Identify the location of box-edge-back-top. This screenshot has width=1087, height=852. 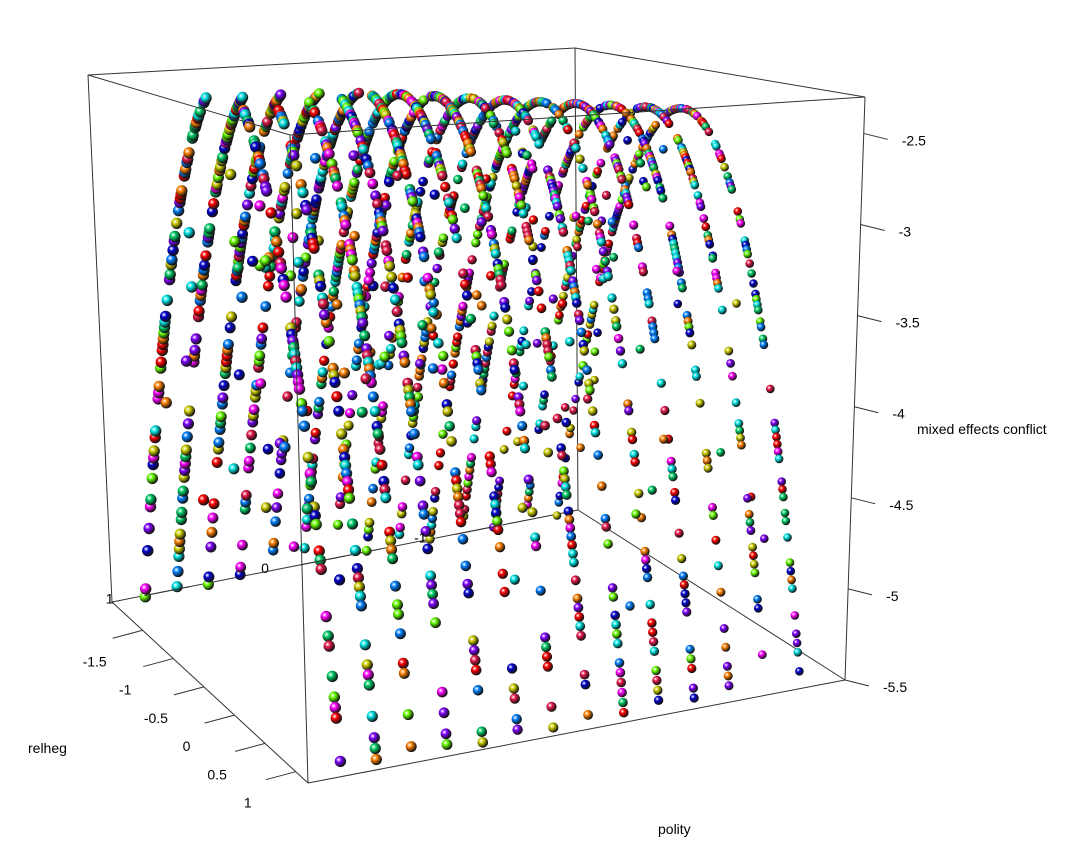
(331, 61).